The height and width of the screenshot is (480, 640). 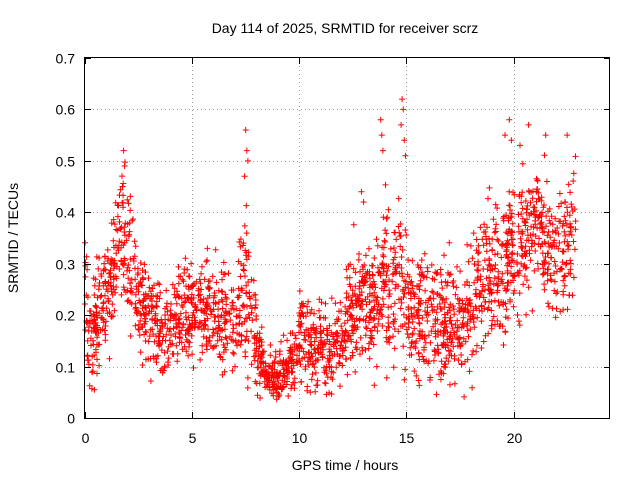 I want to click on x-axis-label: GPS time / hours, so click(x=345, y=465).